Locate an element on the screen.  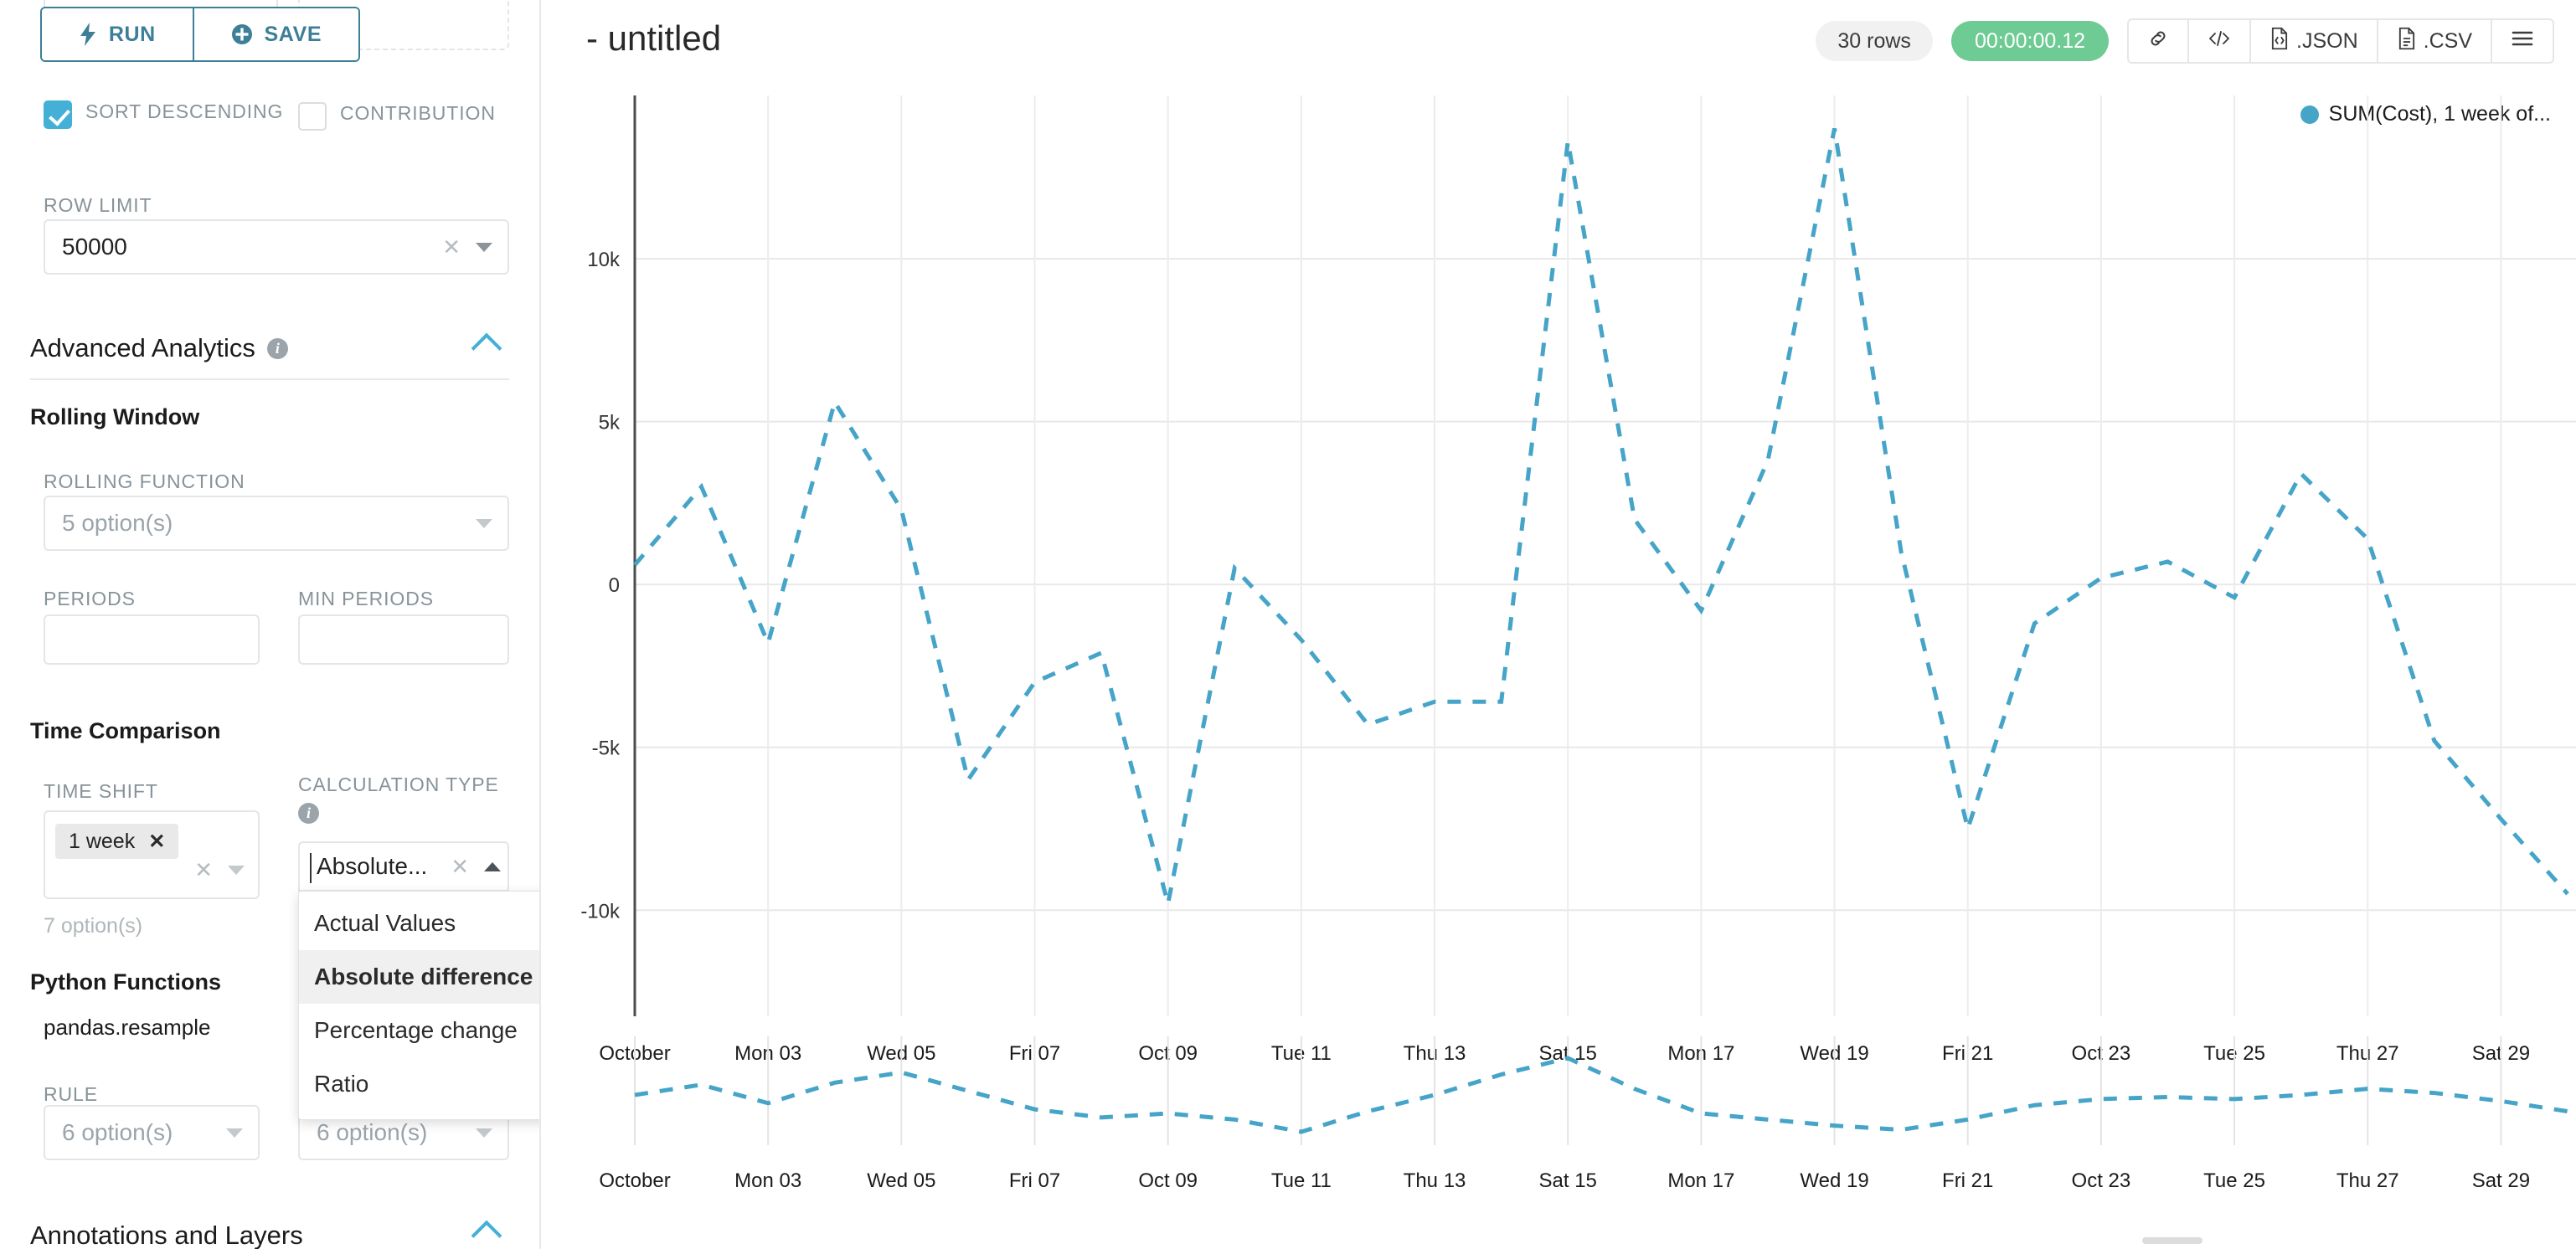
horizontal-scrollbar is located at coordinates (2172, 1240).